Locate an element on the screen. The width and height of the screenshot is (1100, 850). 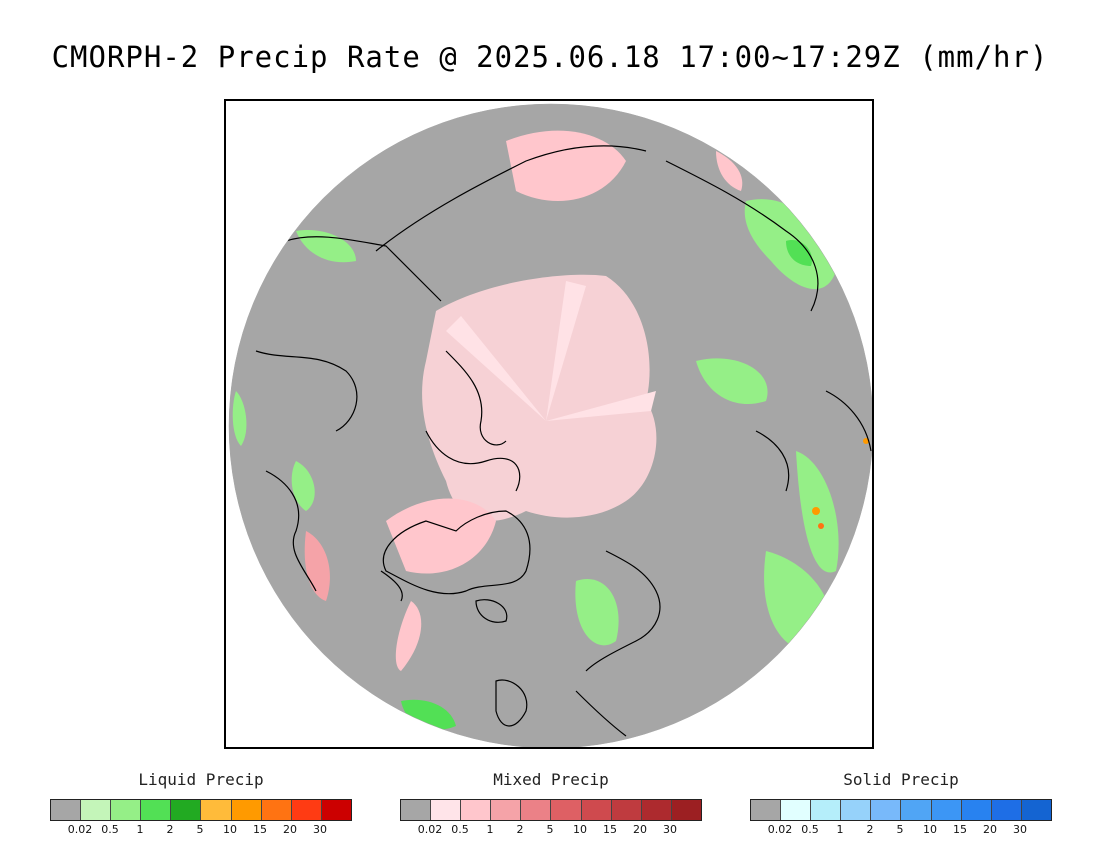
mixed-precip-siberia is located at coordinates (566, 165).